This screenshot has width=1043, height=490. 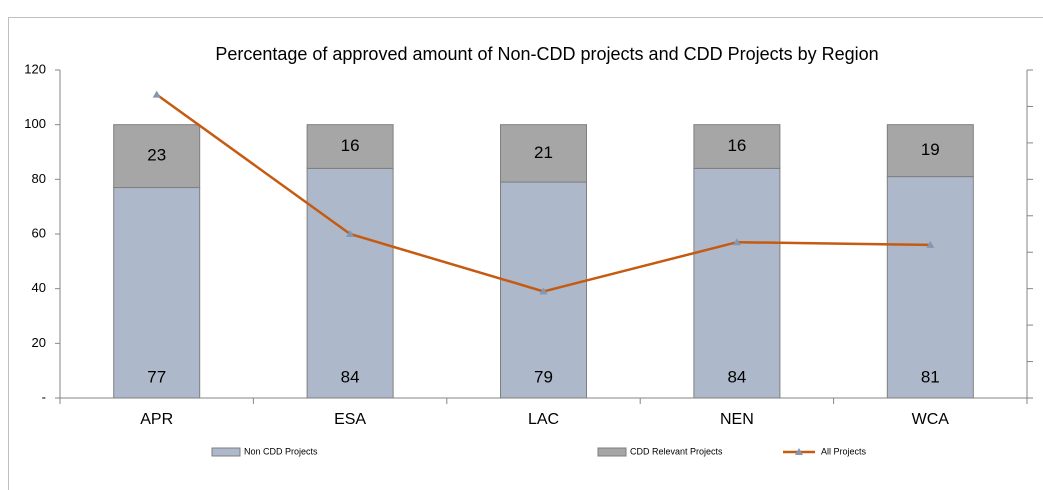 What do you see at coordinates (35, 123) in the screenshot?
I see `y-tick-label: 100` at bounding box center [35, 123].